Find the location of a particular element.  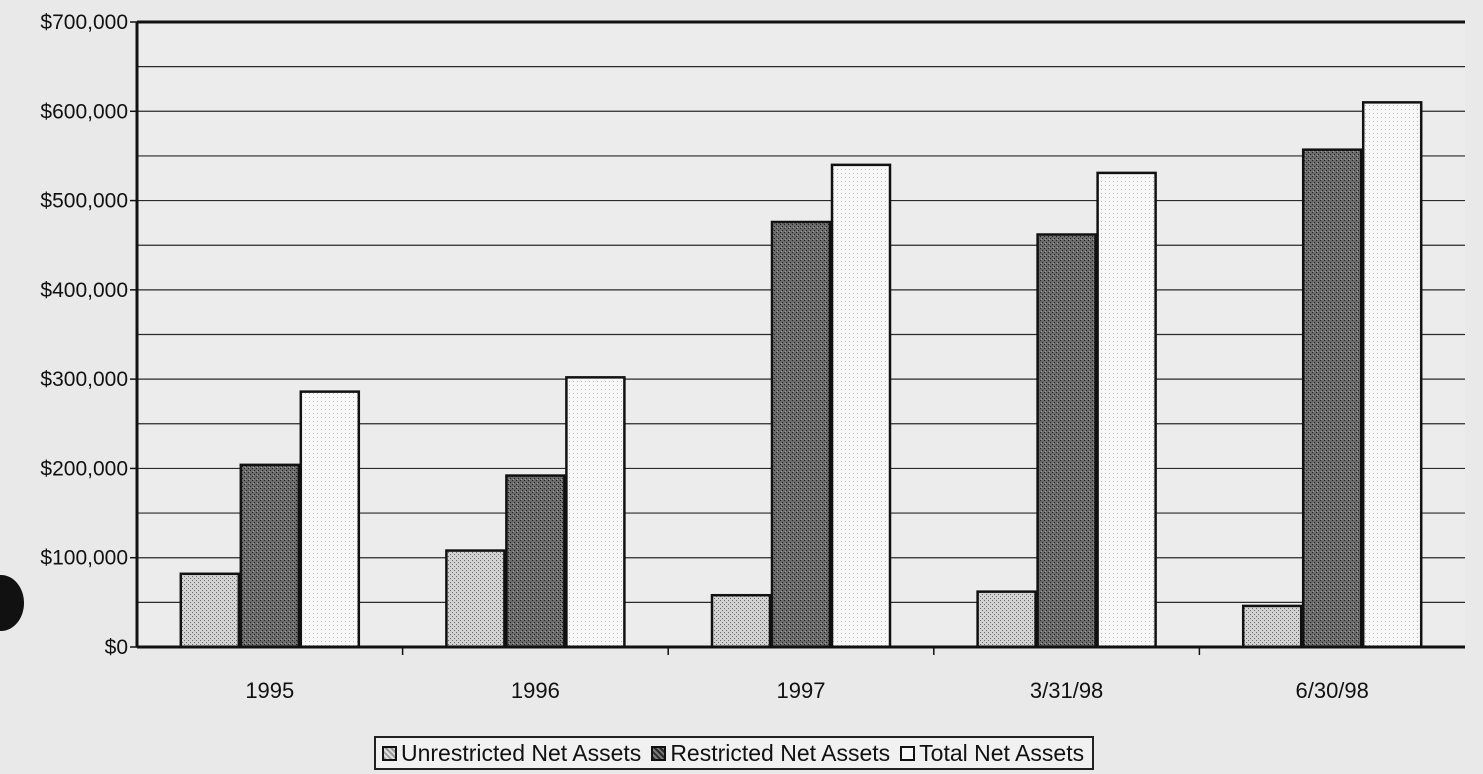

legend-item-restricted: Restricted Net Assets is located at coordinates (770, 753).